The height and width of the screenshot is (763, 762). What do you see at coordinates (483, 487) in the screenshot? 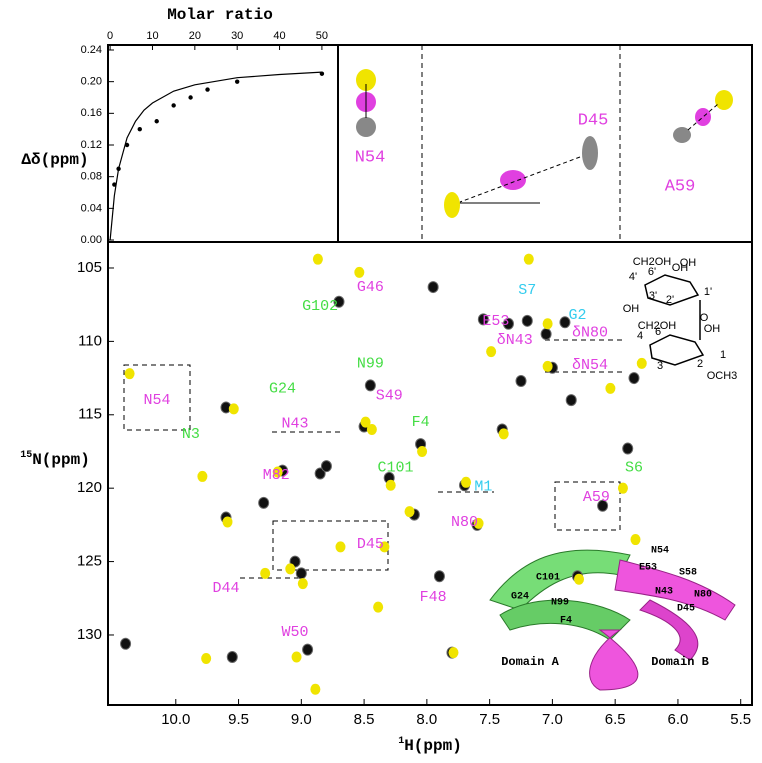
I see `peak-label: M1` at bounding box center [483, 487].